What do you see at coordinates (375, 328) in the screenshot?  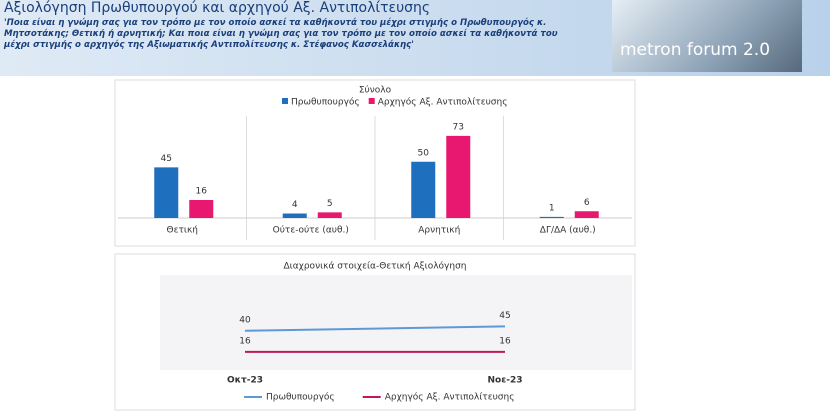 I see `series-line` at bounding box center [375, 328].